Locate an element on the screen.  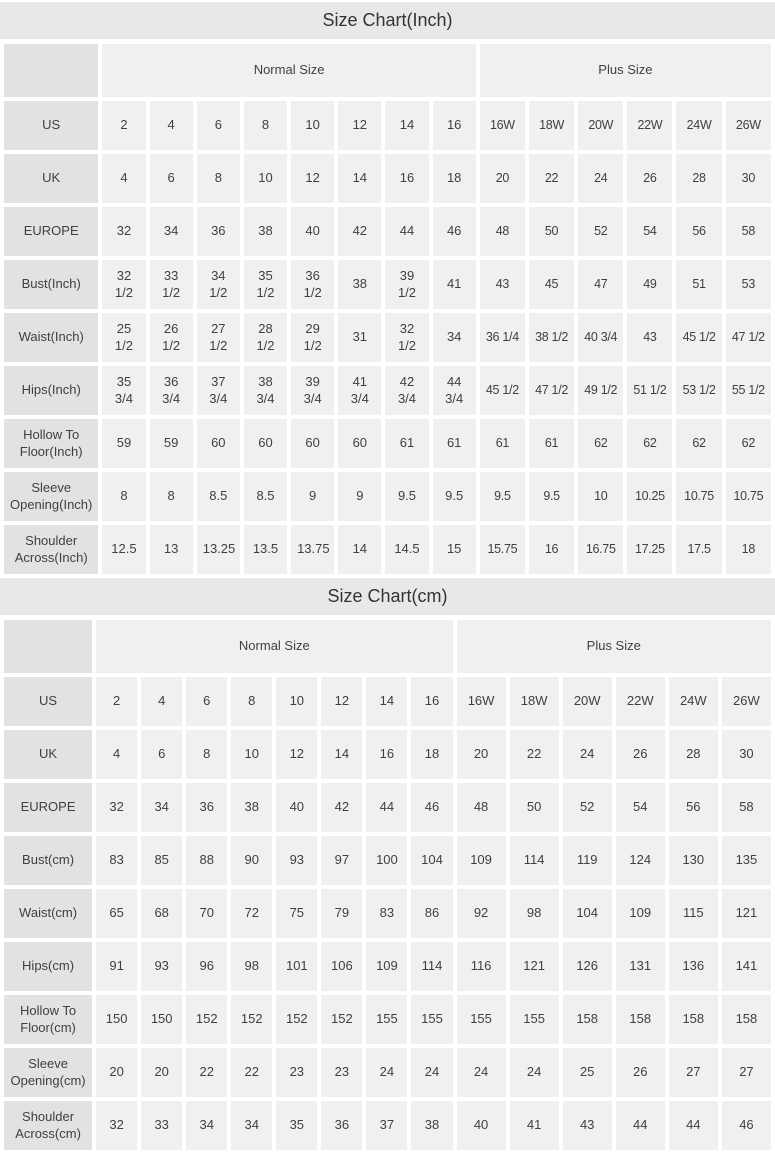
row-label: Waist(cm) is located at coordinates (48, 913).